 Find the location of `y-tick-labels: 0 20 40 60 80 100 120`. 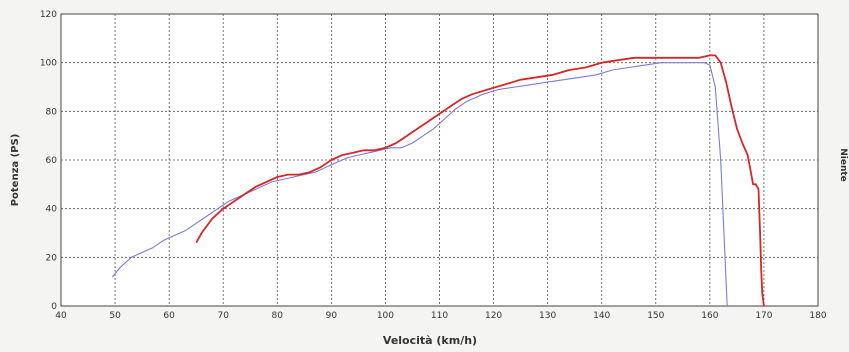

y-tick-labels: 0 20 40 60 80 100 120 is located at coordinates (48, 161).